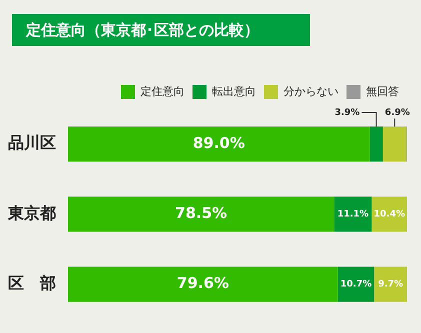  I want to click on data-label: 6.9%, so click(397, 113).